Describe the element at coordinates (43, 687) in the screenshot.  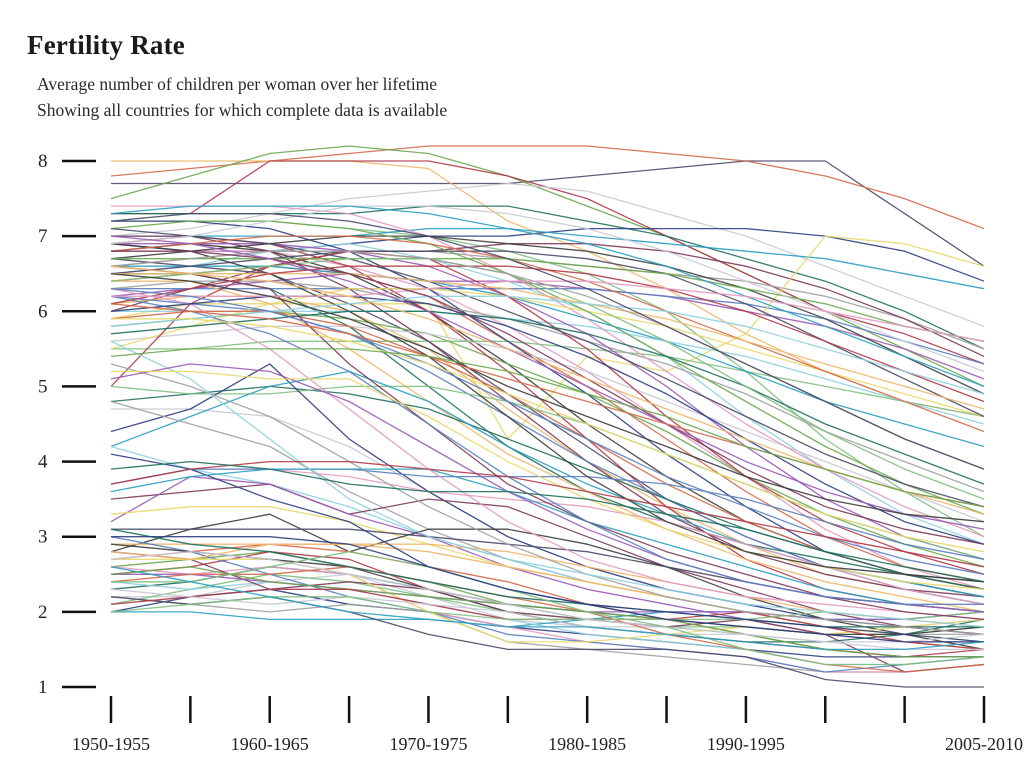
I see `y-tick-label: 1` at that location.